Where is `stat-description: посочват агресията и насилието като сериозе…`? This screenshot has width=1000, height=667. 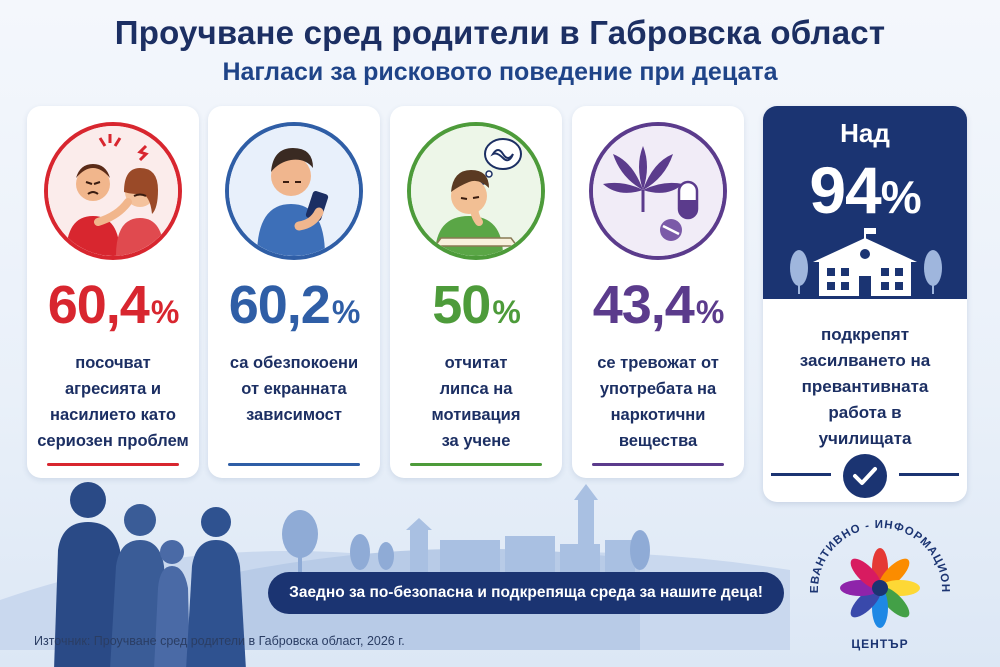 stat-description: посочват агресията и насилието като сериозе… is located at coordinates (113, 402).